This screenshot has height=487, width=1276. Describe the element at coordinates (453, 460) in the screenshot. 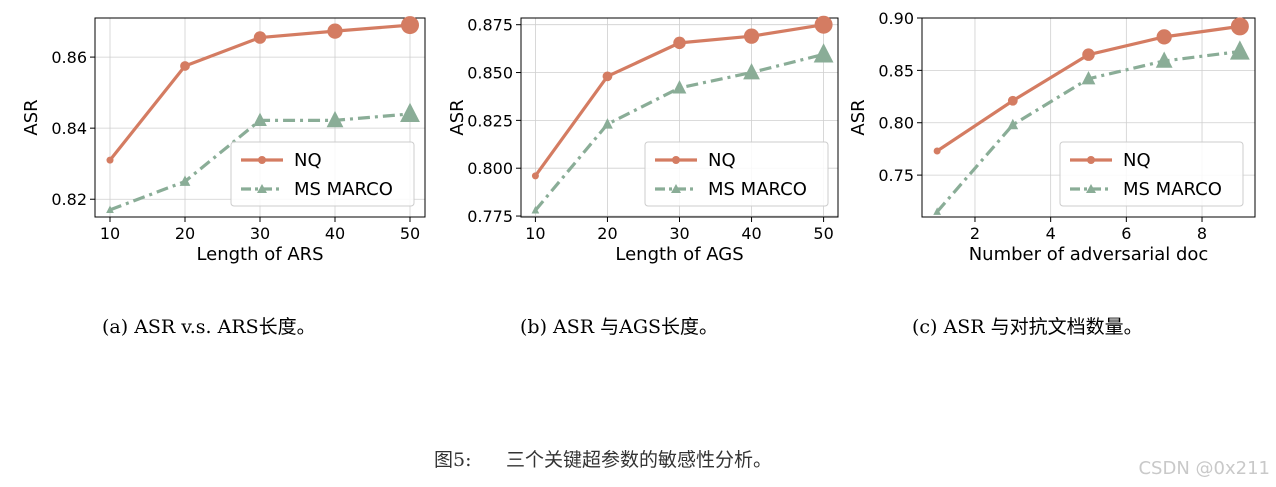

I see `figure-caption-label: 图5:` at that location.